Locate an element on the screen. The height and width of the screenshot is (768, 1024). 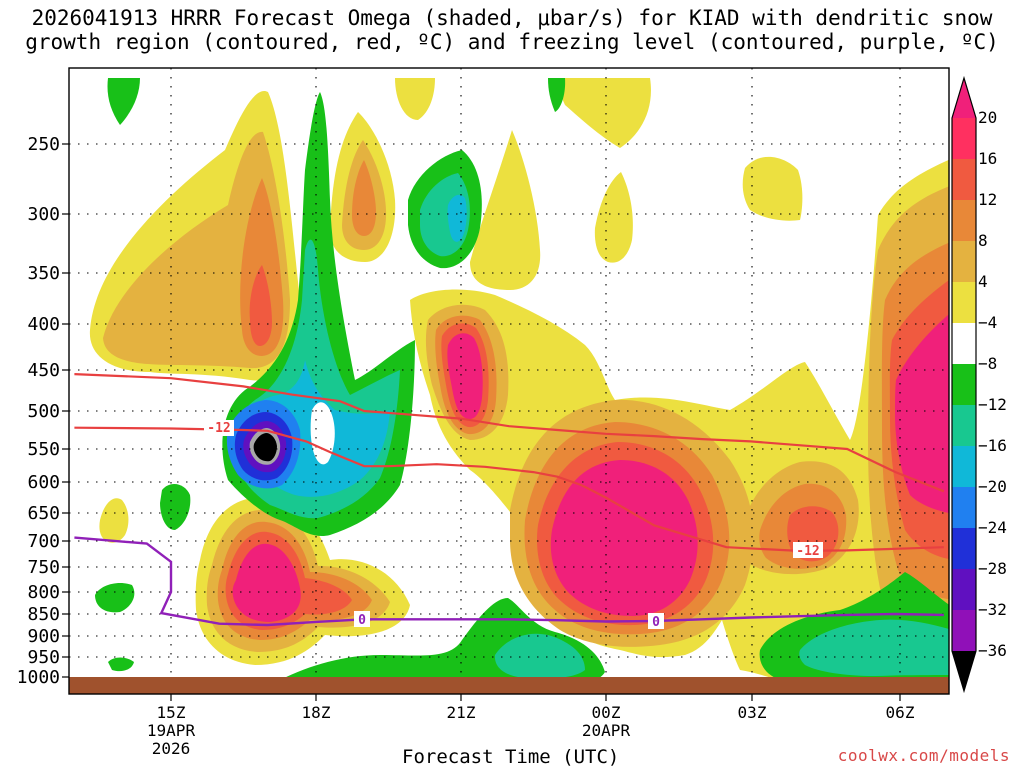
y-tick-label: 900 is located at coordinates (43, 636).